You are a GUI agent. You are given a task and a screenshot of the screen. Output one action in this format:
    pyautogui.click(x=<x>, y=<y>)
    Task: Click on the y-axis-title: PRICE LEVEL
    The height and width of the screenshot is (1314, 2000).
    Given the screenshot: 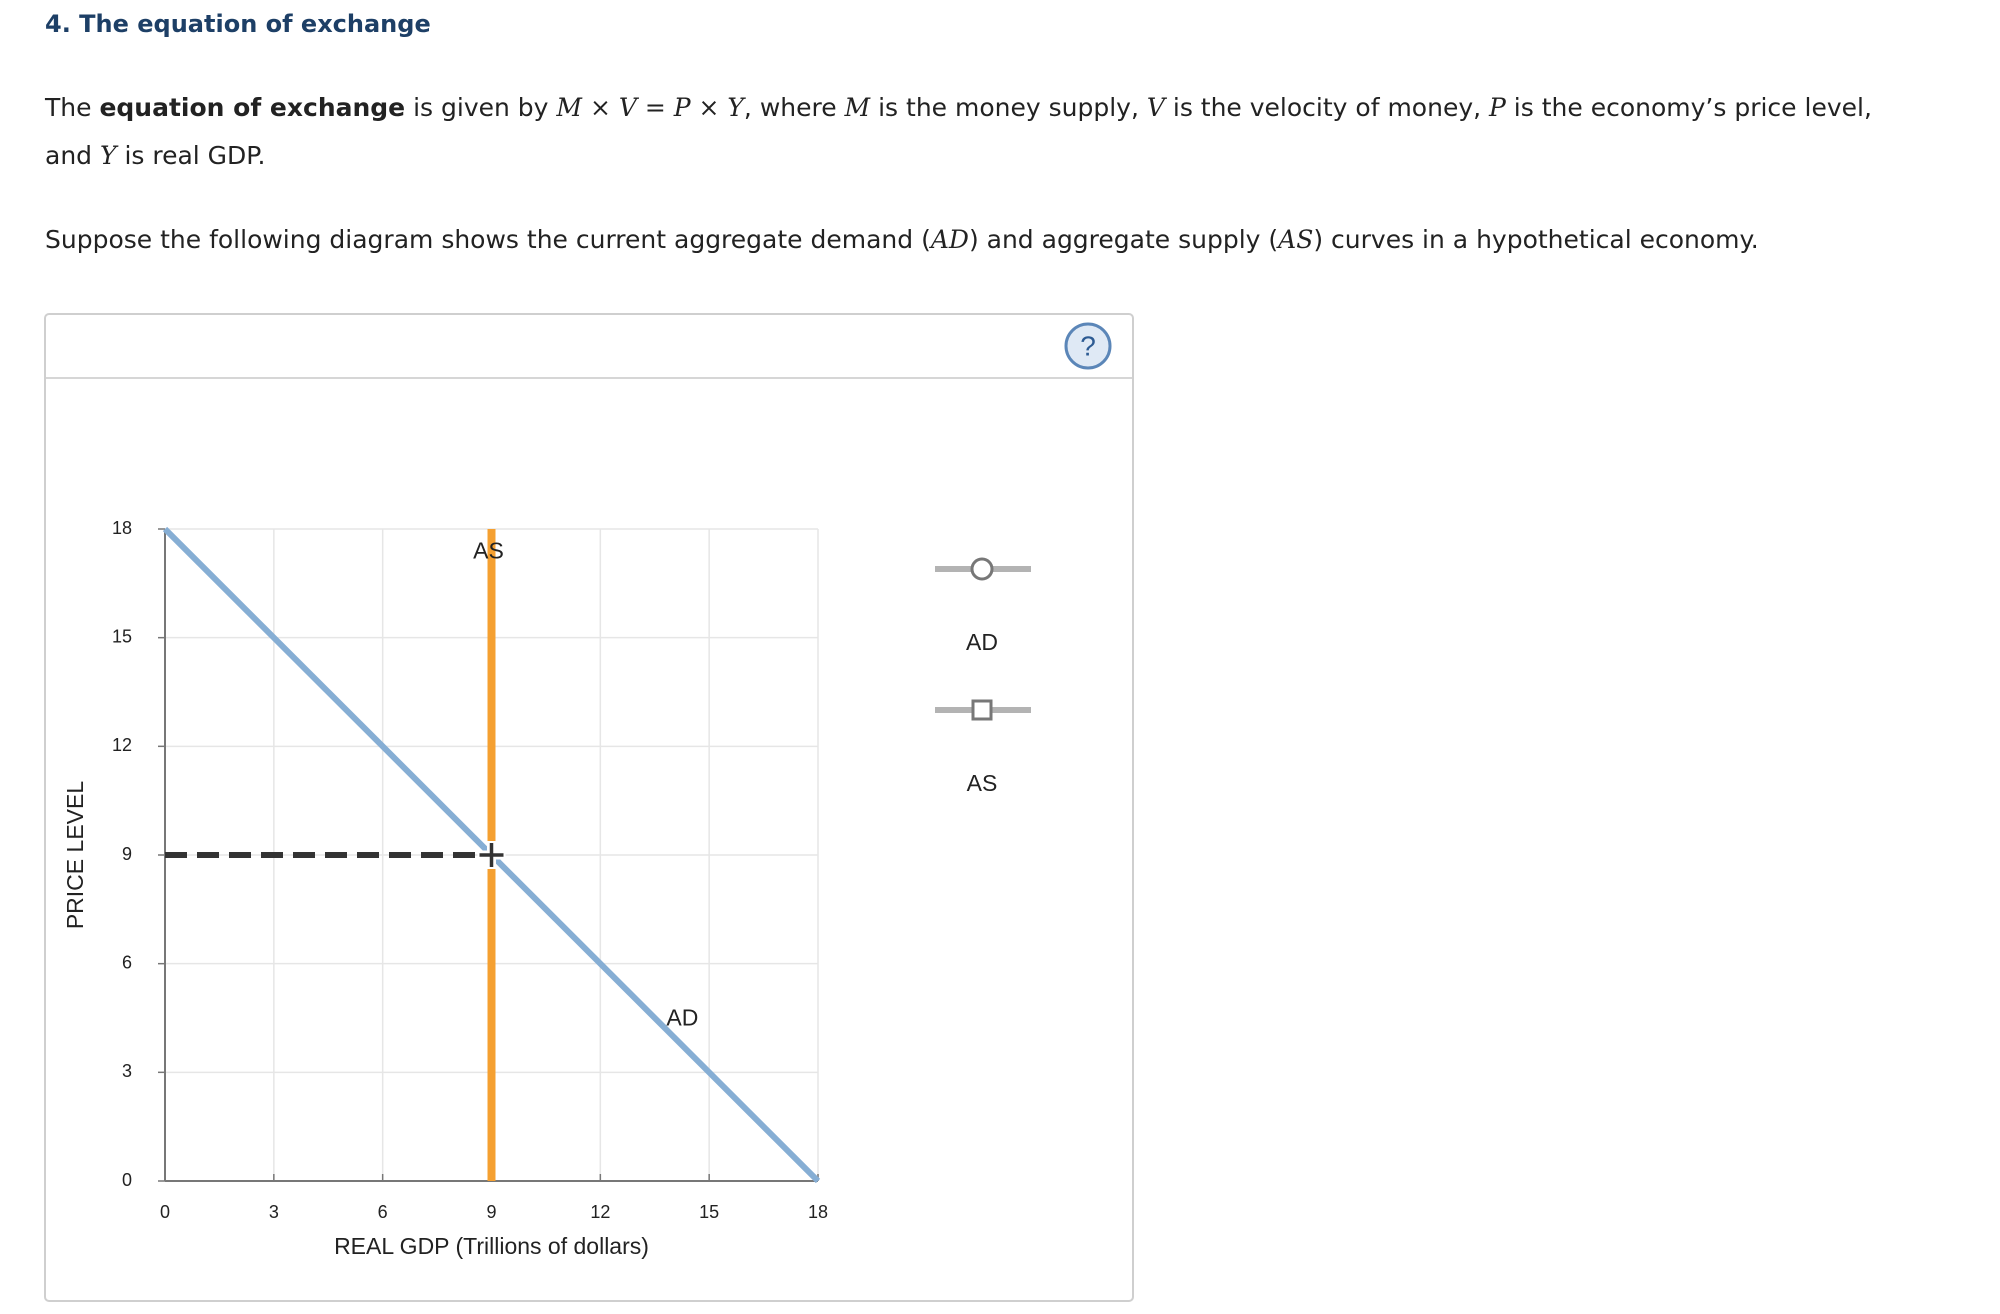 What is the action you would take?
    pyautogui.click(x=75, y=855)
    